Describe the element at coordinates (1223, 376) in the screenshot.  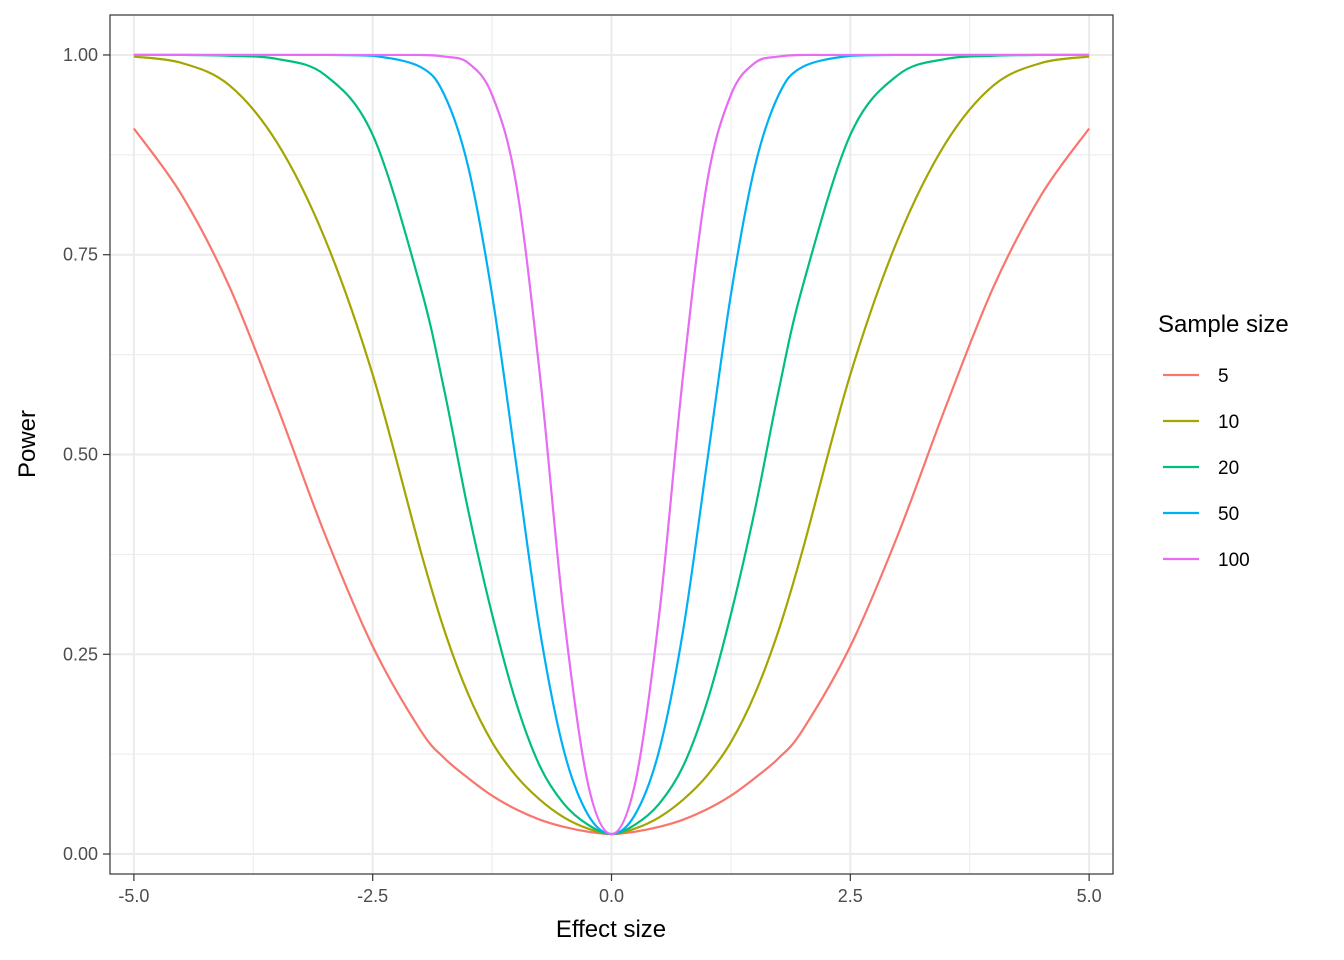
I see `legend-label-5: 5` at that location.